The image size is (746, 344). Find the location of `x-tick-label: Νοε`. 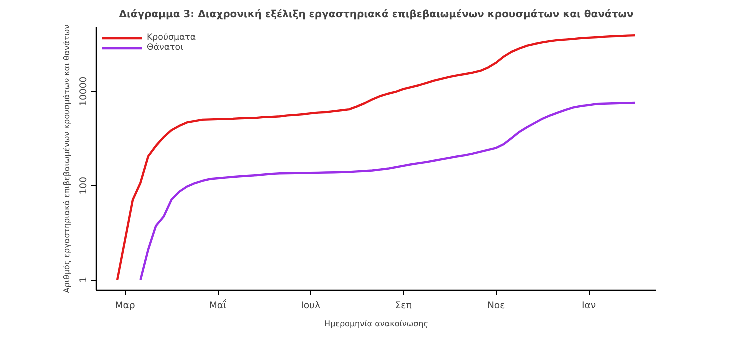

x-tick-label: Νοε is located at coordinates (496, 306).